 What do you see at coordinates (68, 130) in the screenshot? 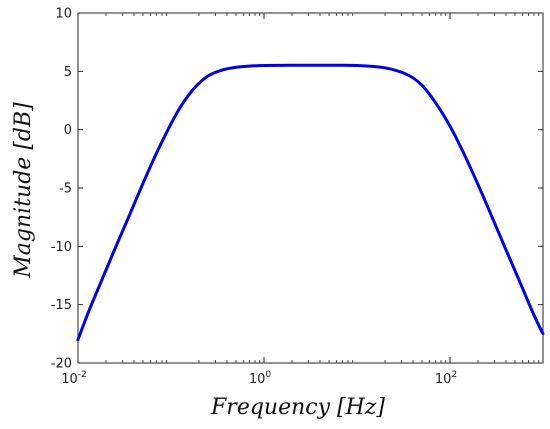
I see `y-tick-label: 0` at bounding box center [68, 130].